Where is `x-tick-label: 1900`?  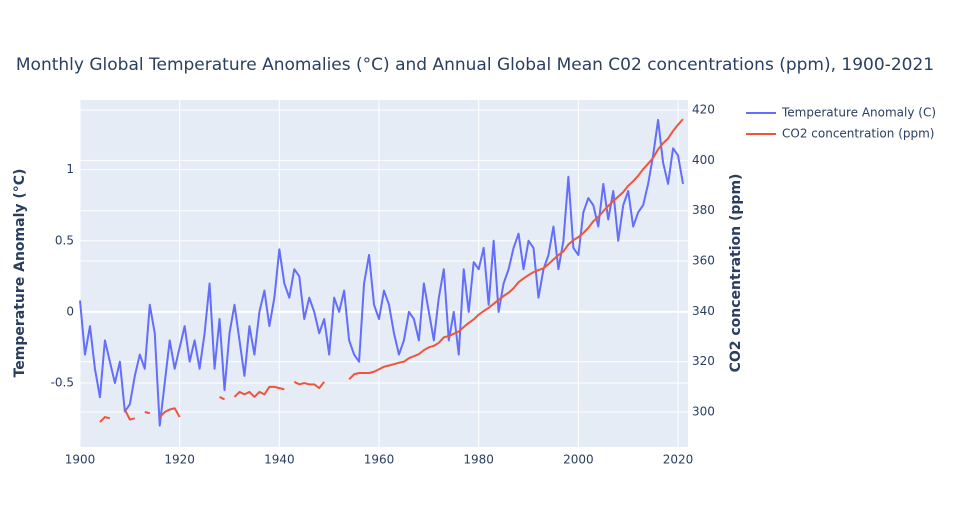
x-tick-label: 1900 is located at coordinates (80, 460).